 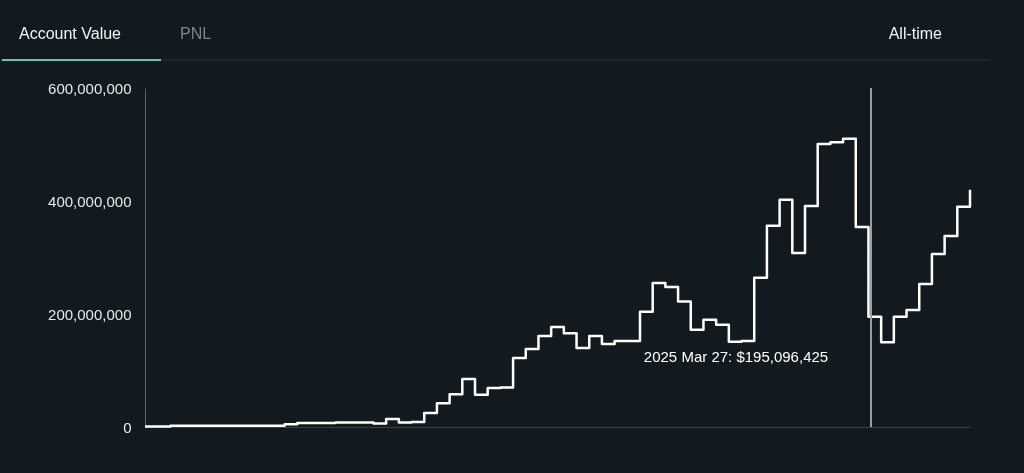 I want to click on chart-subtitle: PNL, so click(x=196, y=33).